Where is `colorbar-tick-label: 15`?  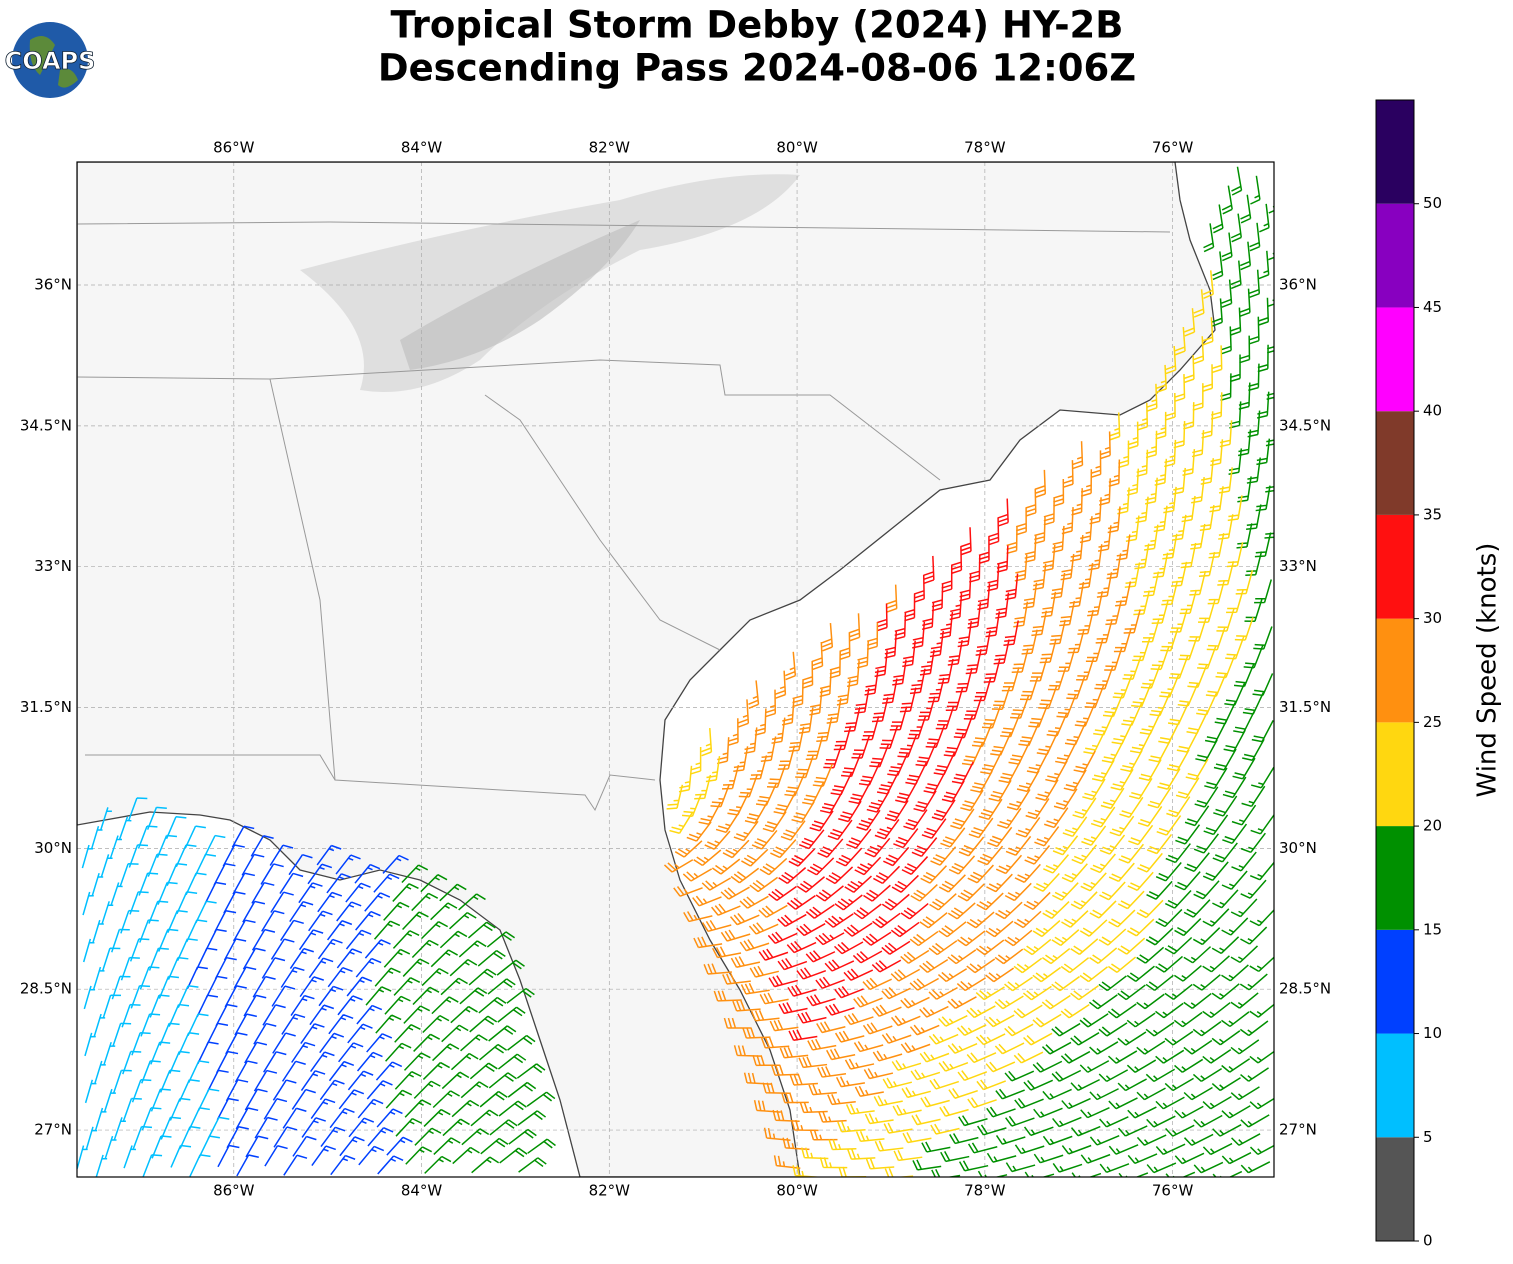
colorbar-tick-label: 15 is located at coordinates (1432, 929).